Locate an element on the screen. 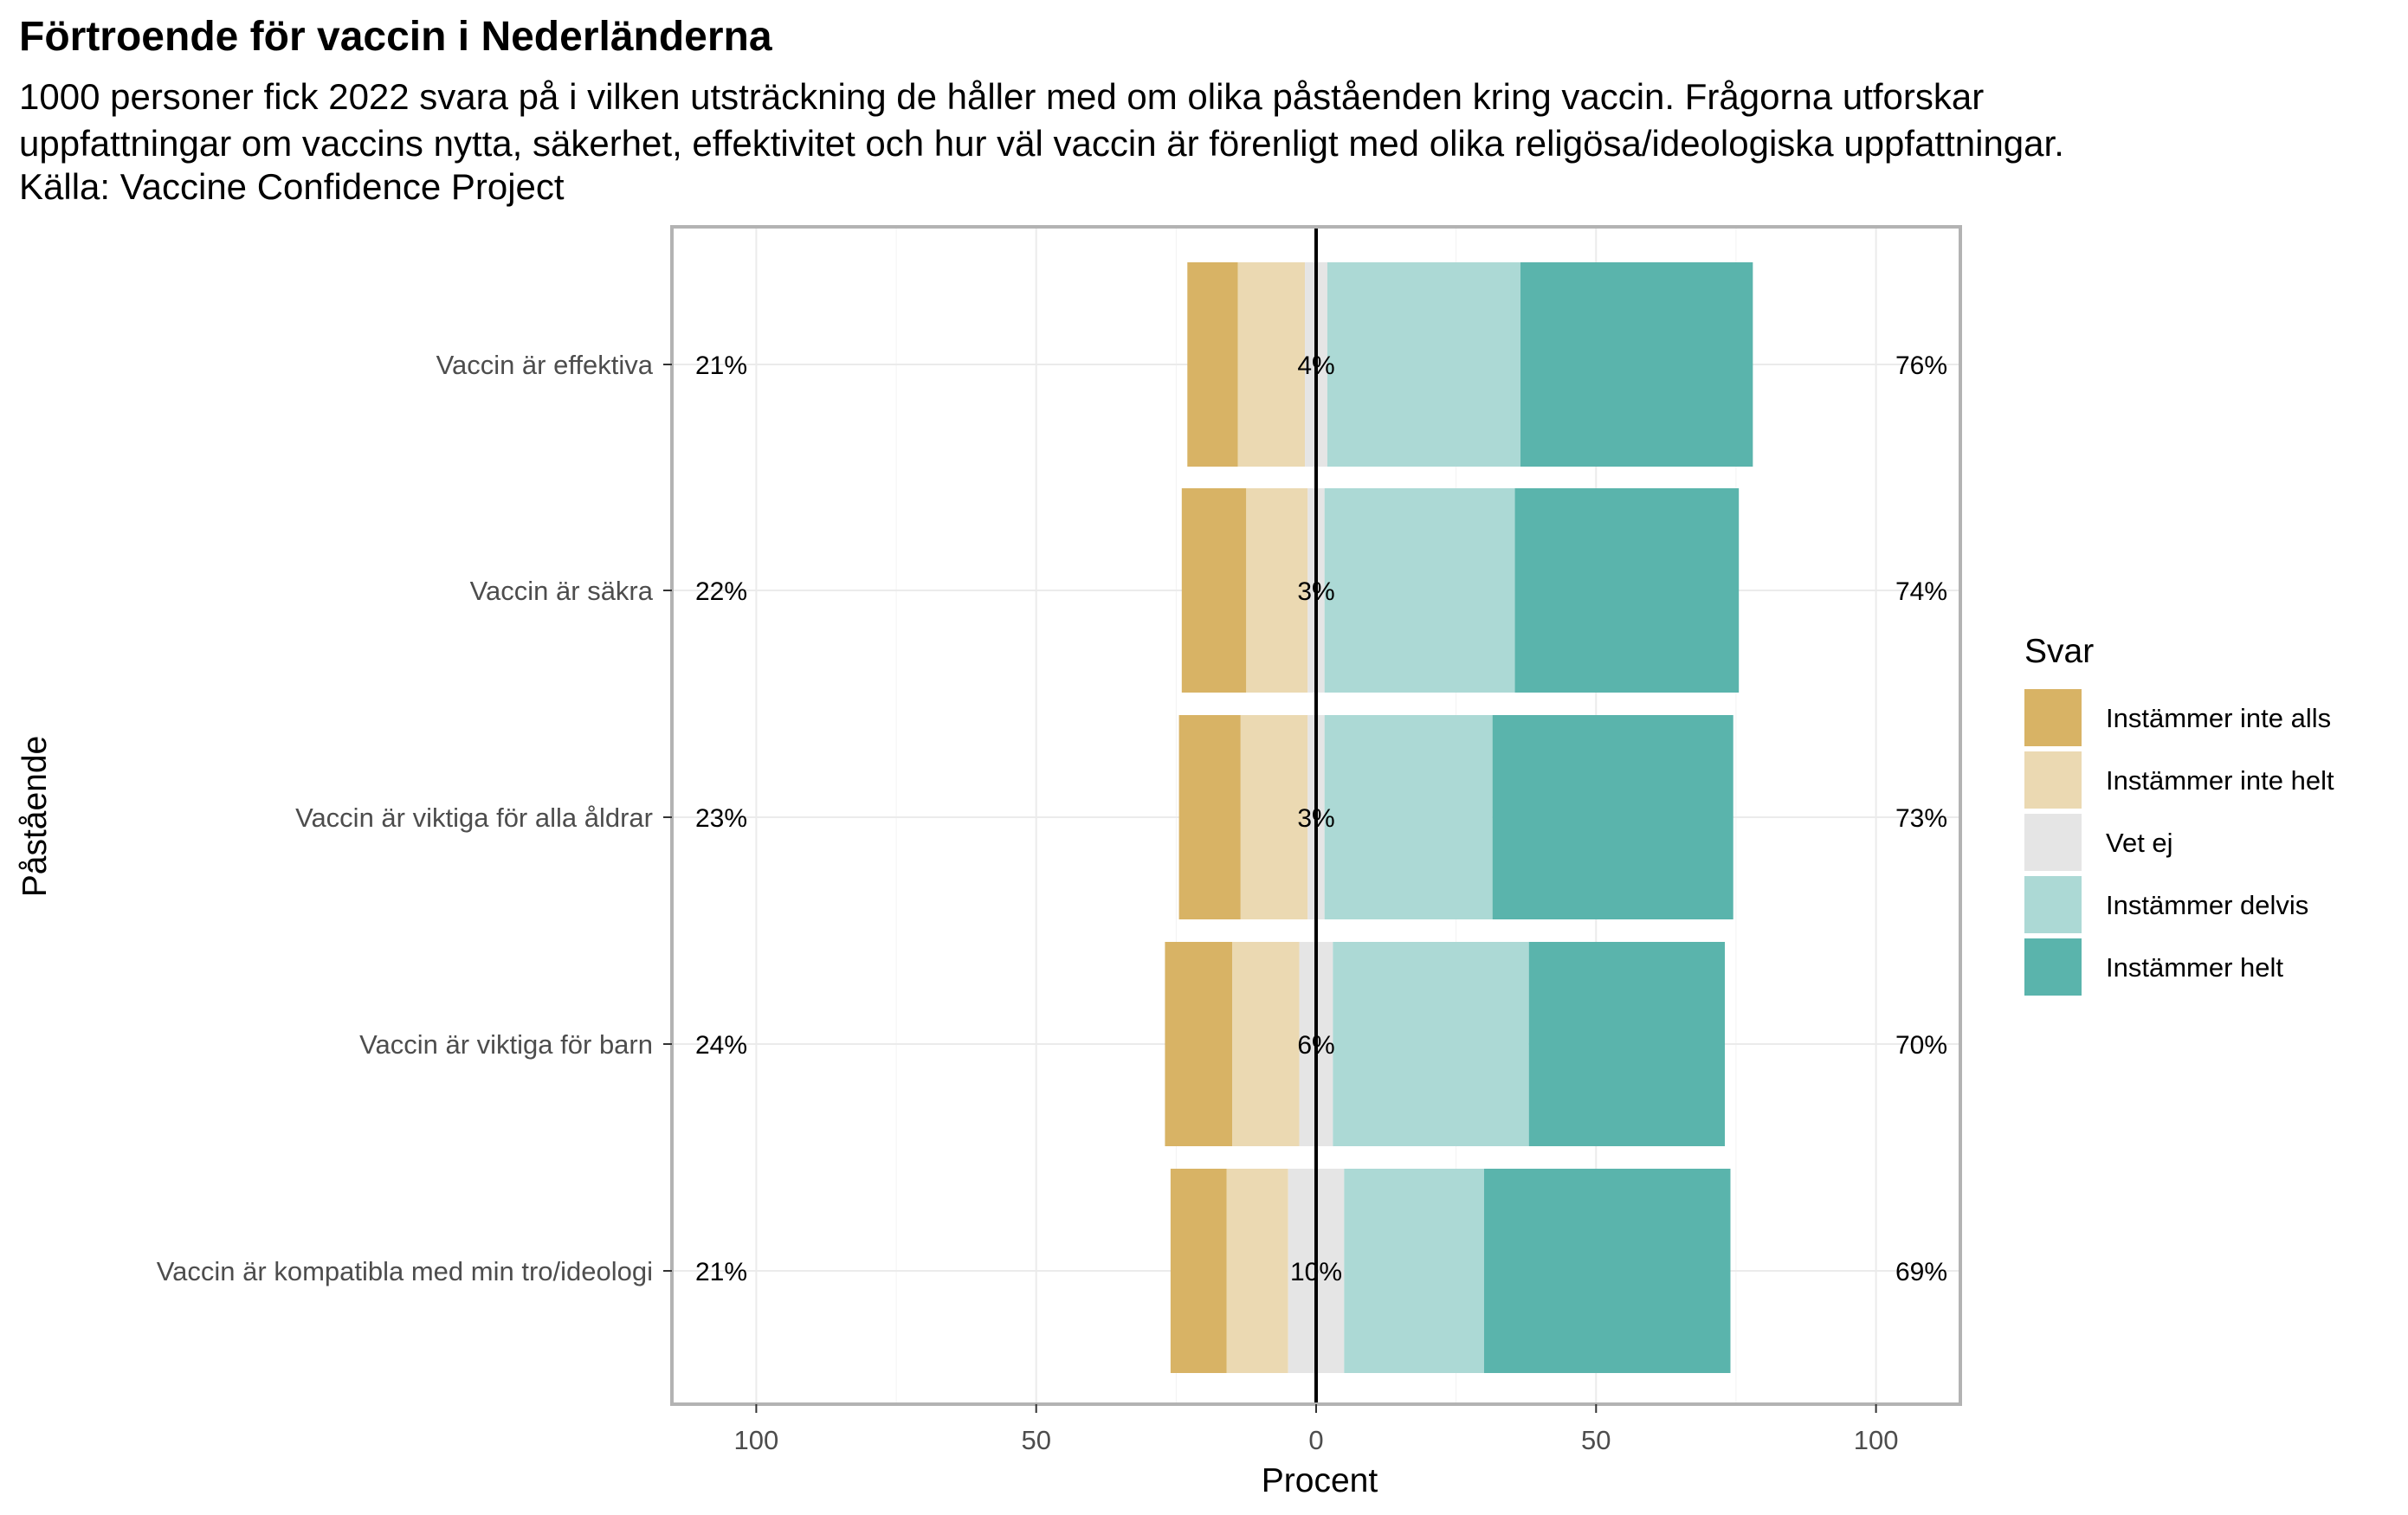 This screenshot has height=1515, width=2408. legend-label-instämmer-delvis: Instämmer delvis is located at coordinates (2207, 905).